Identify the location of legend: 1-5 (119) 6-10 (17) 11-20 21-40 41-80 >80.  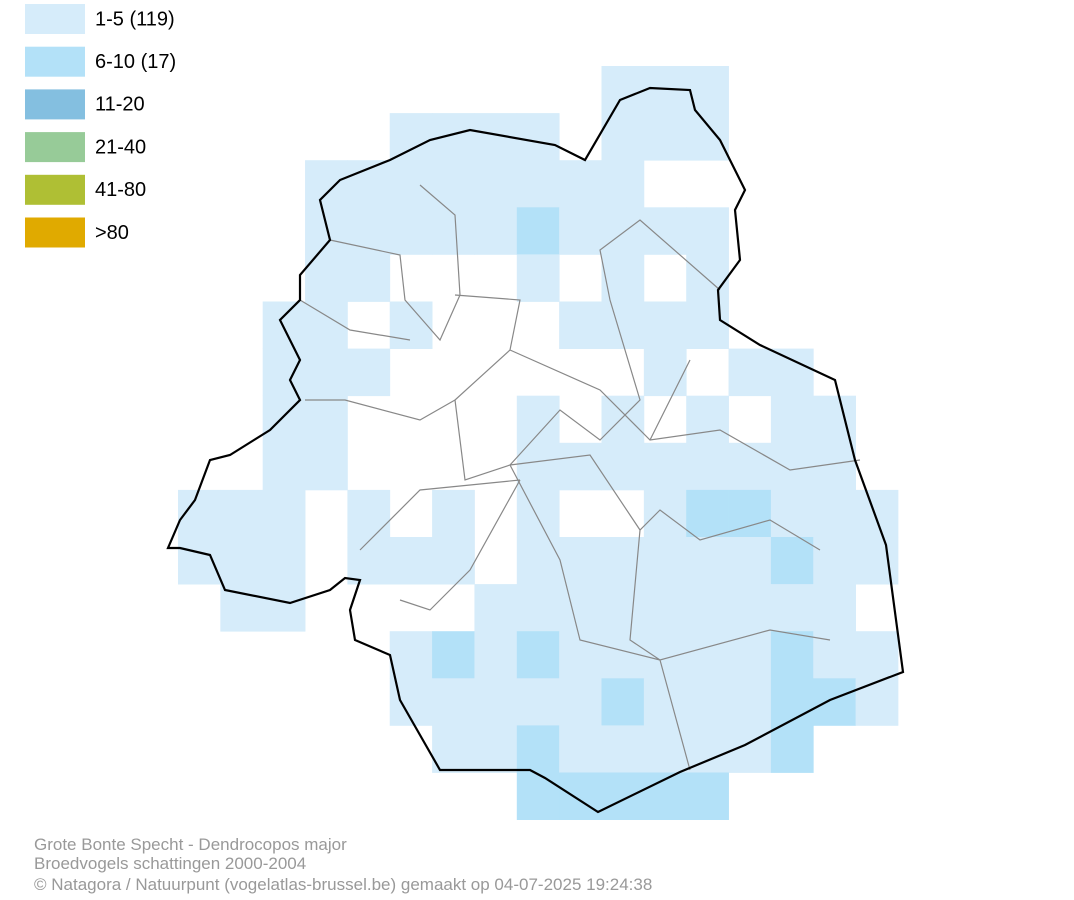
(100, 126).